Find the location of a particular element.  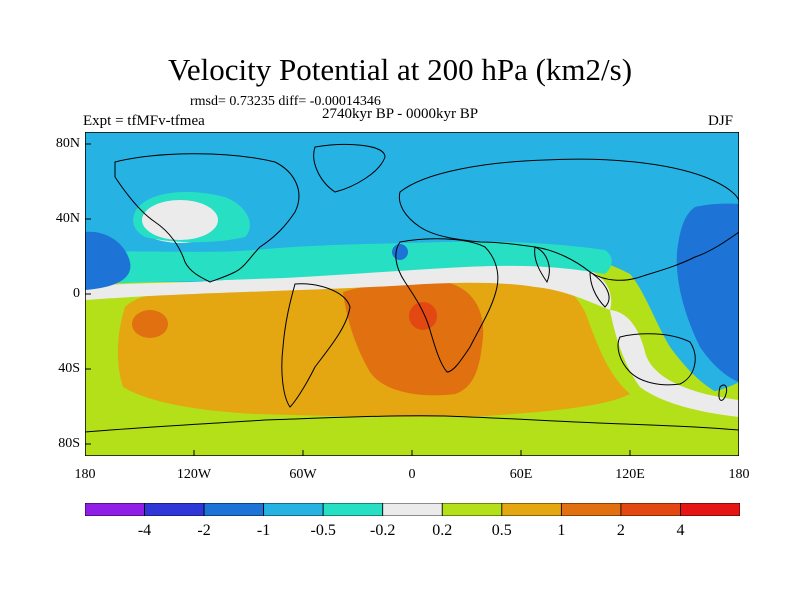

field-red-core is located at coordinates (423, 316).